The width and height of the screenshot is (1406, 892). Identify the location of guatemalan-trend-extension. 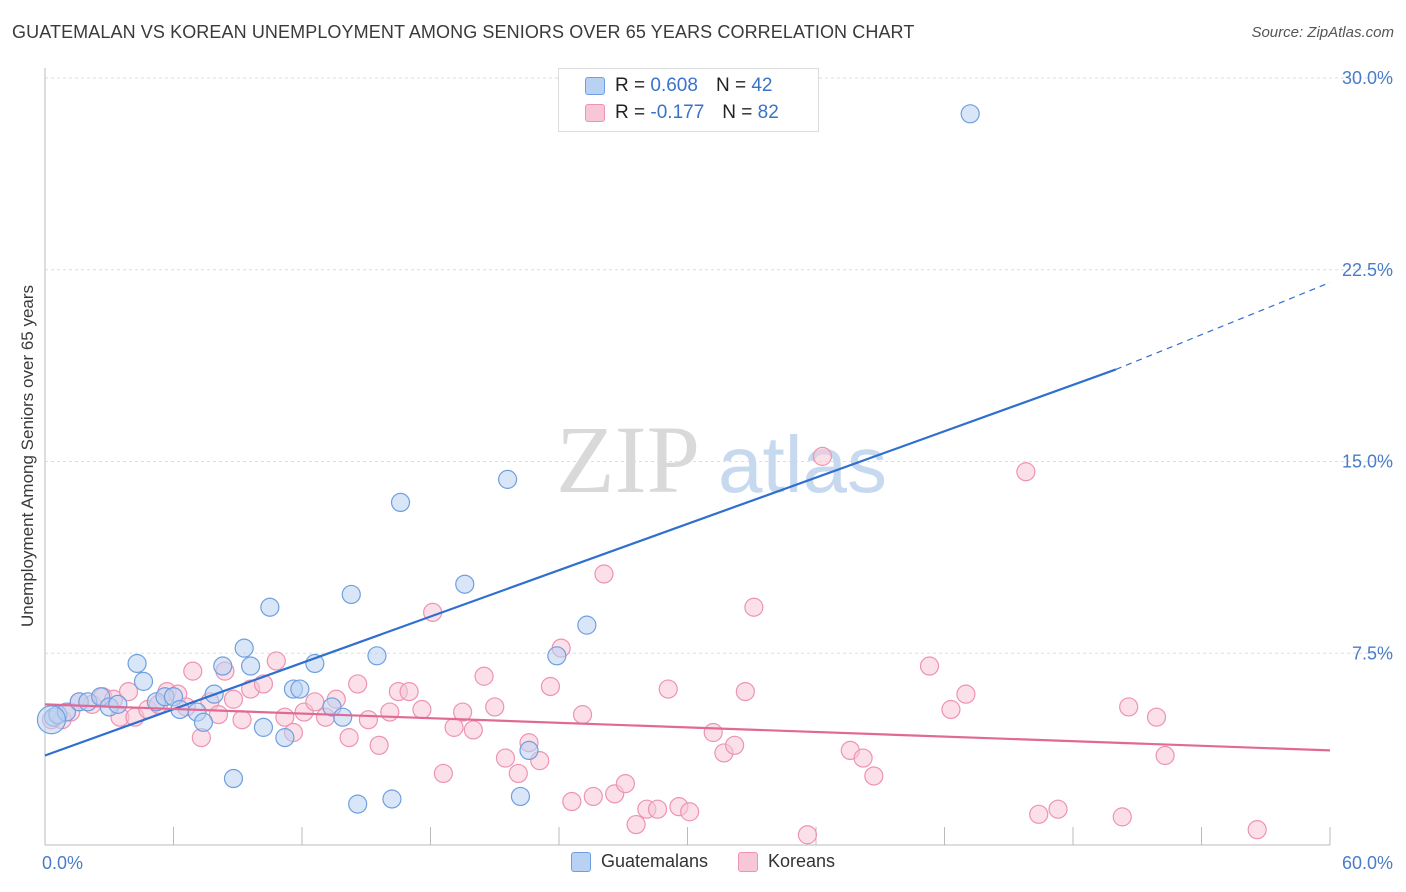
(1223, 326).